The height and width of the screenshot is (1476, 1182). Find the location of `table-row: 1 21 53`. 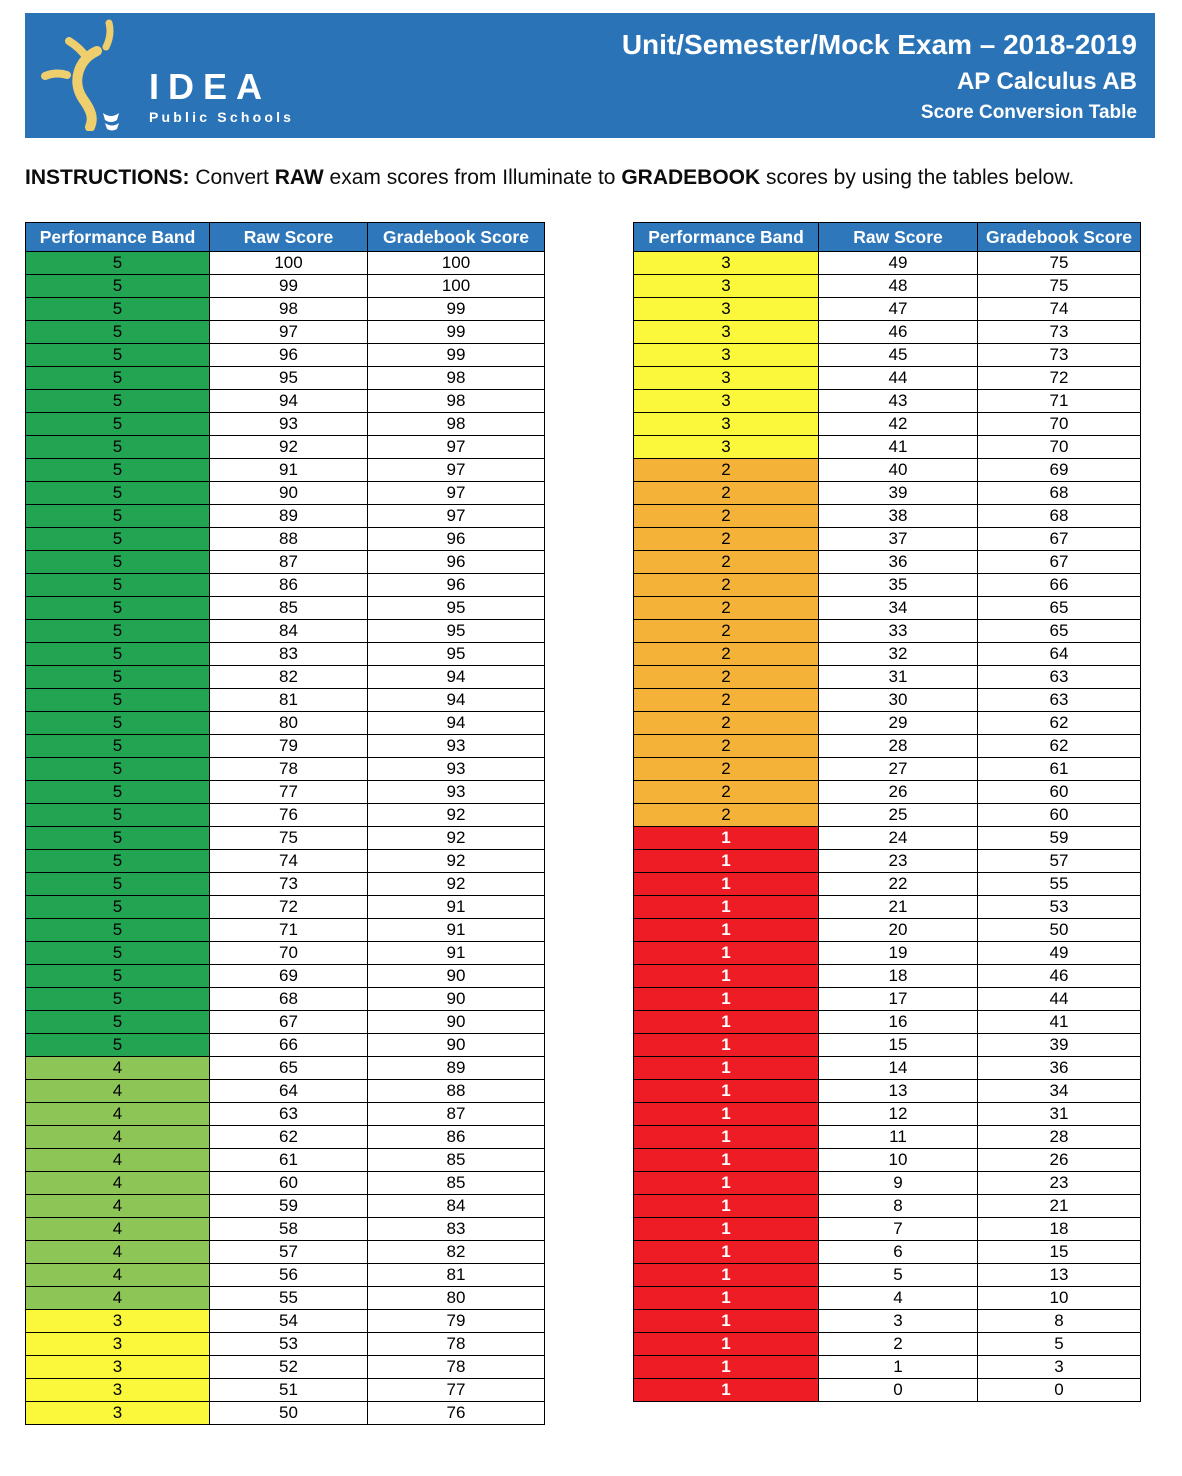

table-row: 1 21 53 is located at coordinates (887, 907).